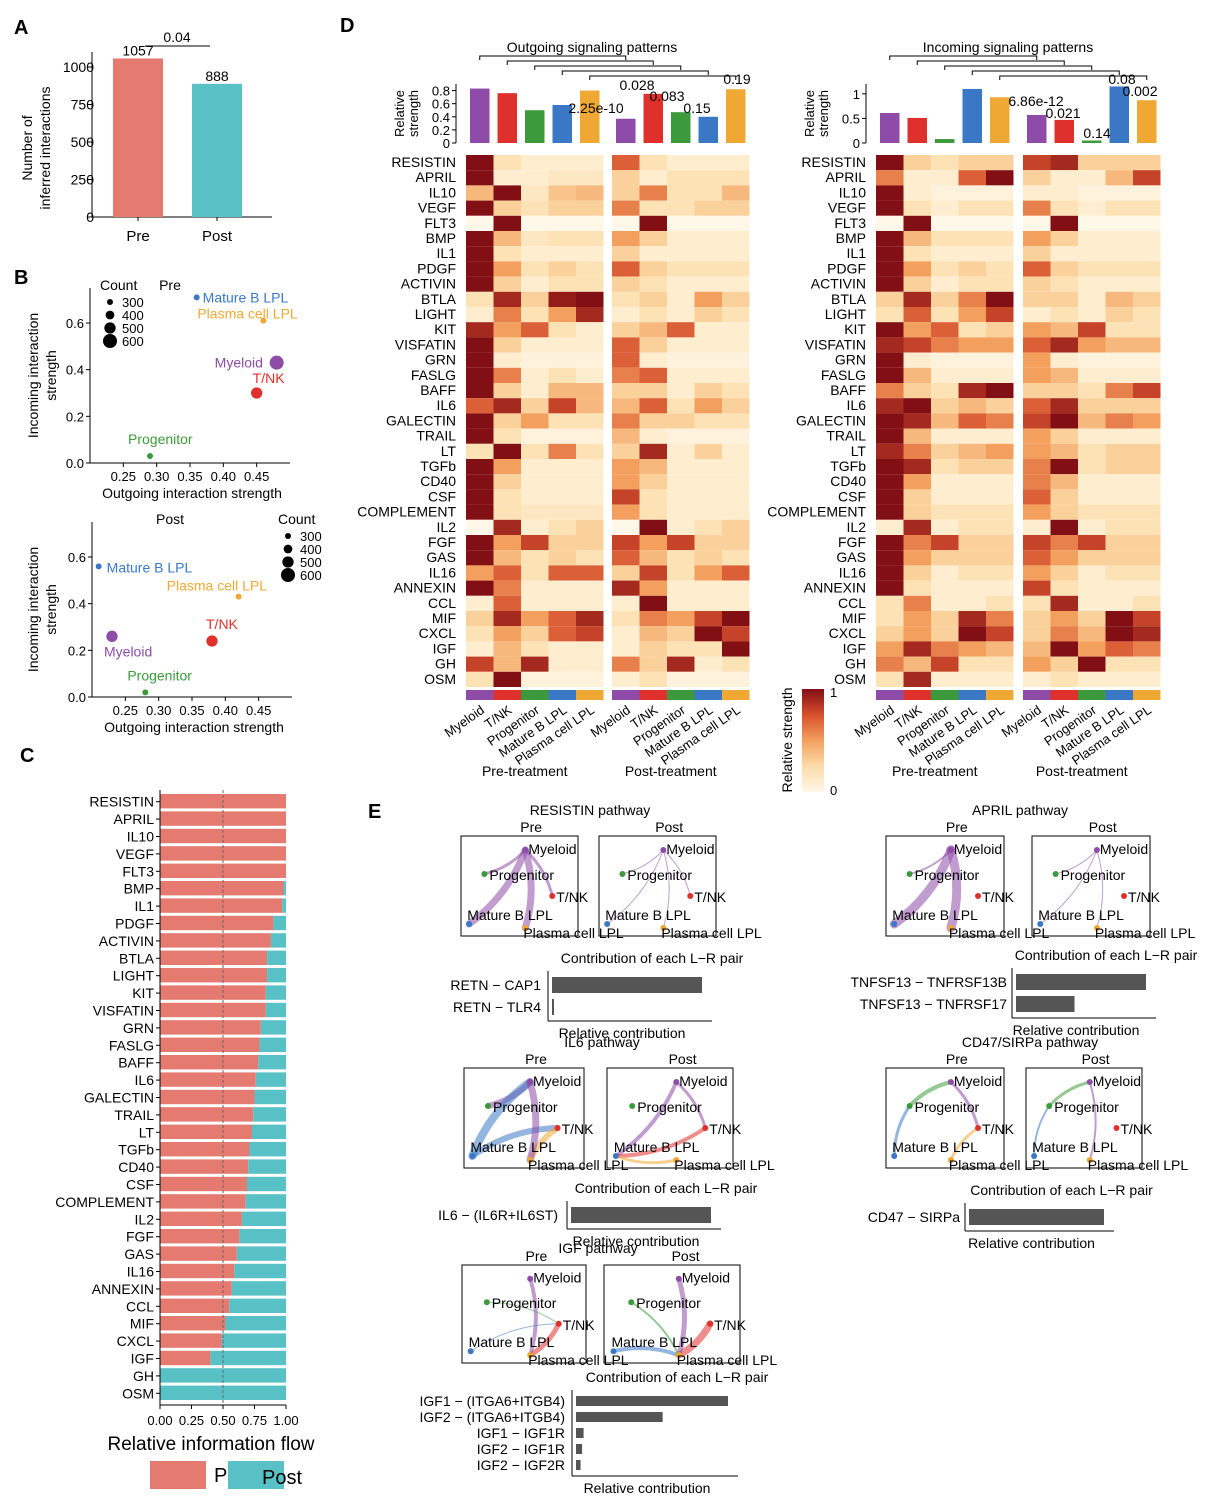  What do you see at coordinates (255, 1323) in the screenshot?
I see `bar-post-mif` at bounding box center [255, 1323].